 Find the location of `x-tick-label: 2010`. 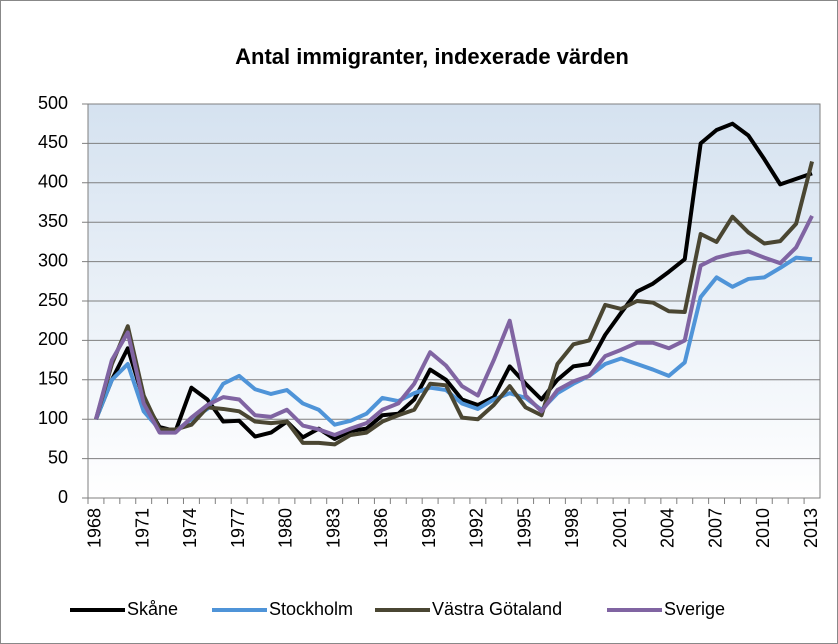

x-tick-label: 2010 is located at coordinates (763, 528).